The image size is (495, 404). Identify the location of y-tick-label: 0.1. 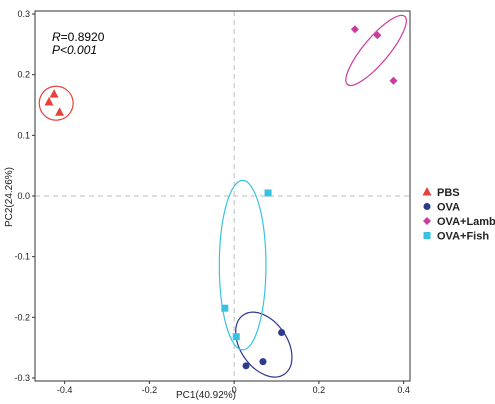
(23, 135).